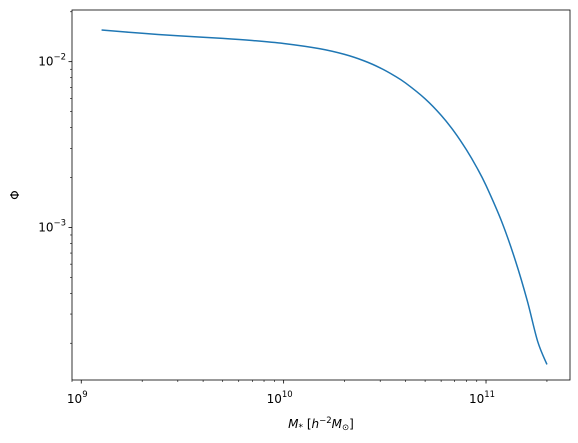 The height and width of the screenshot is (443, 578). What do you see at coordinates (52, 61) in the screenshot?
I see `y-tick-label: 10⁻²` at bounding box center [52, 61].